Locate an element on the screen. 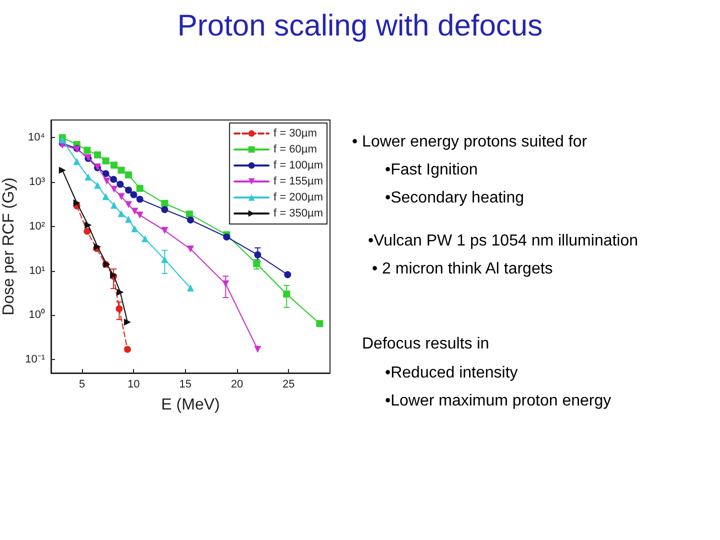 The image size is (720, 540). y-tick-label: 10⁴ is located at coordinates (37, 138).